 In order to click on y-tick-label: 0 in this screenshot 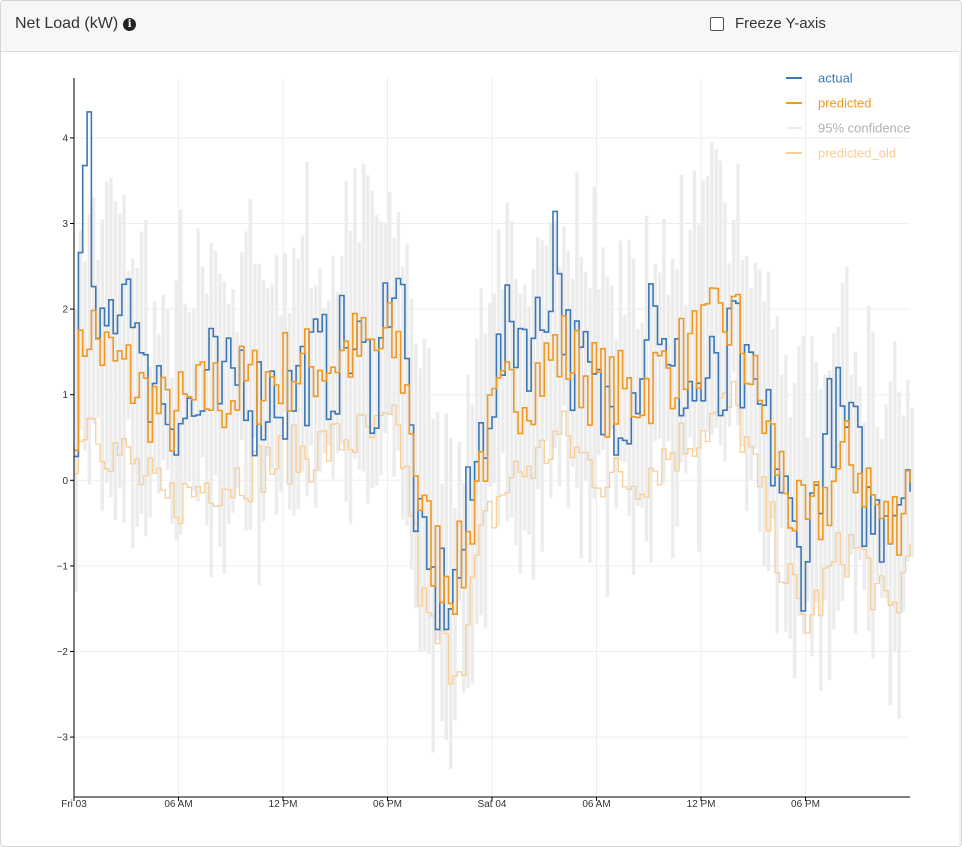, I will do `click(65, 481)`.